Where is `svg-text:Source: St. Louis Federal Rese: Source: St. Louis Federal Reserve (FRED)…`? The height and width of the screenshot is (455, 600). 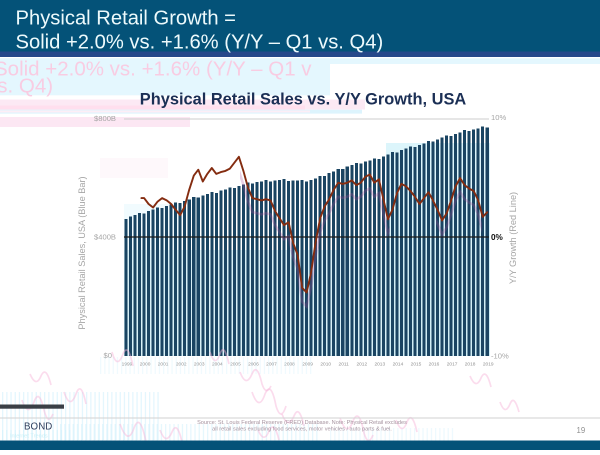
svg-text:Source: St. Louis Federal Rese: Source: St. Louis Federal Reserve (FRED)… is located at coordinates (302, 423).